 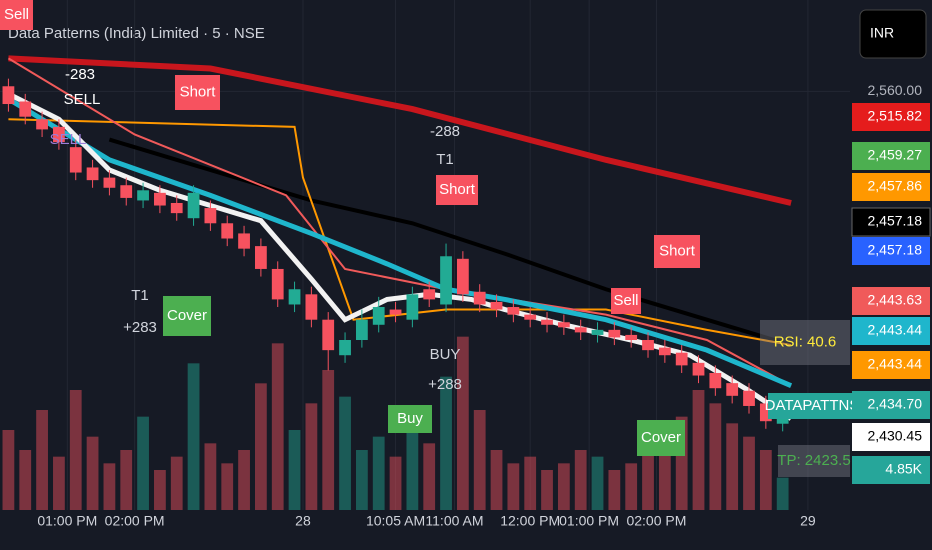 What do you see at coordinates (445, 131) in the screenshot?
I see `annotation-text: -288` at bounding box center [445, 131].